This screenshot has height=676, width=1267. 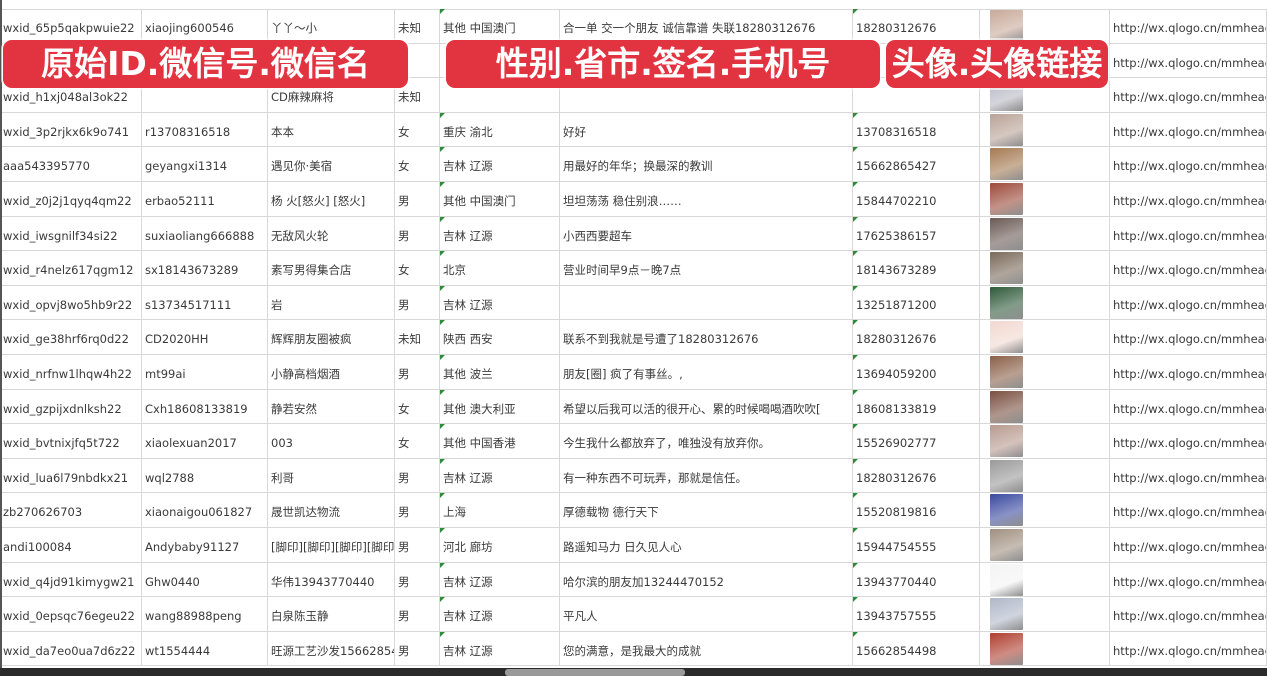 What do you see at coordinates (71, 441) in the screenshot?
I see `cell-original-id: wxid_bvtnixjfq5t722` at bounding box center [71, 441].